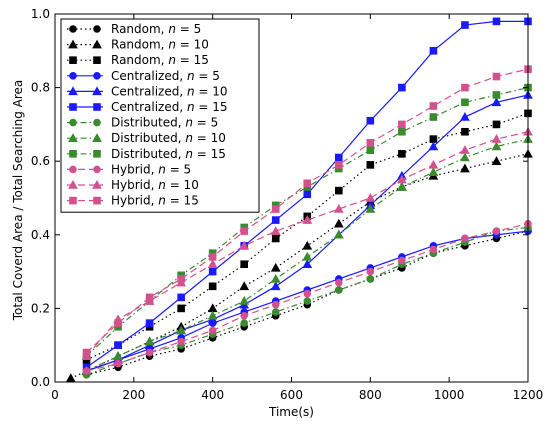  What do you see at coordinates (212, 395) in the screenshot?
I see `x-tick-label: 400` at bounding box center [212, 395].